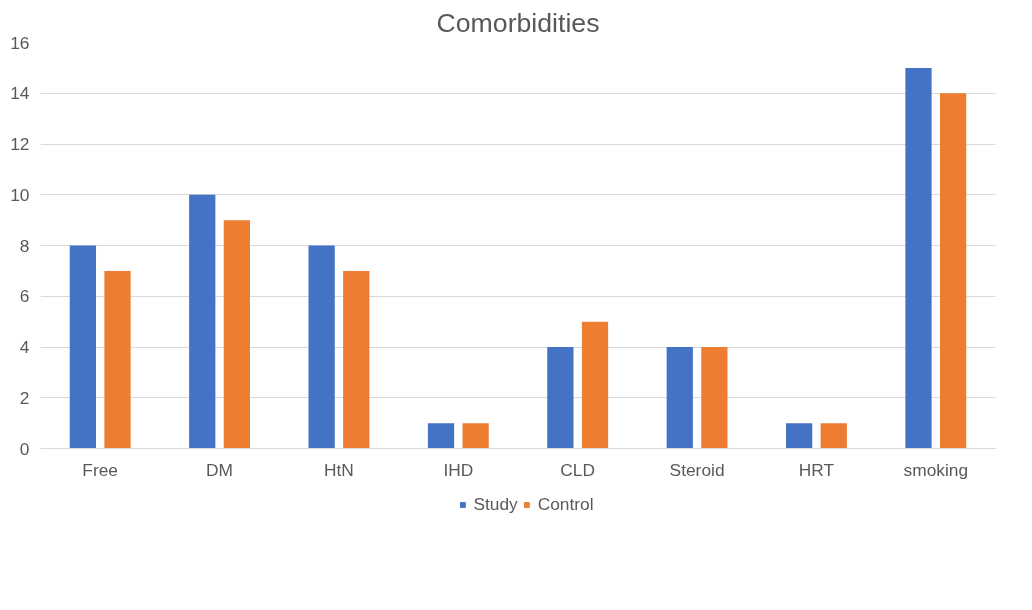 Image resolution: width=1032 pixels, height=610 pixels. I want to click on y-tick-label: 4, so click(24, 347).